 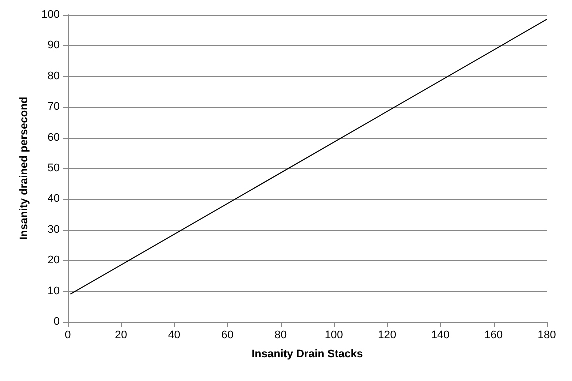 What do you see at coordinates (54, 168) in the screenshot?
I see `y-tick-label: 50` at bounding box center [54, 168].